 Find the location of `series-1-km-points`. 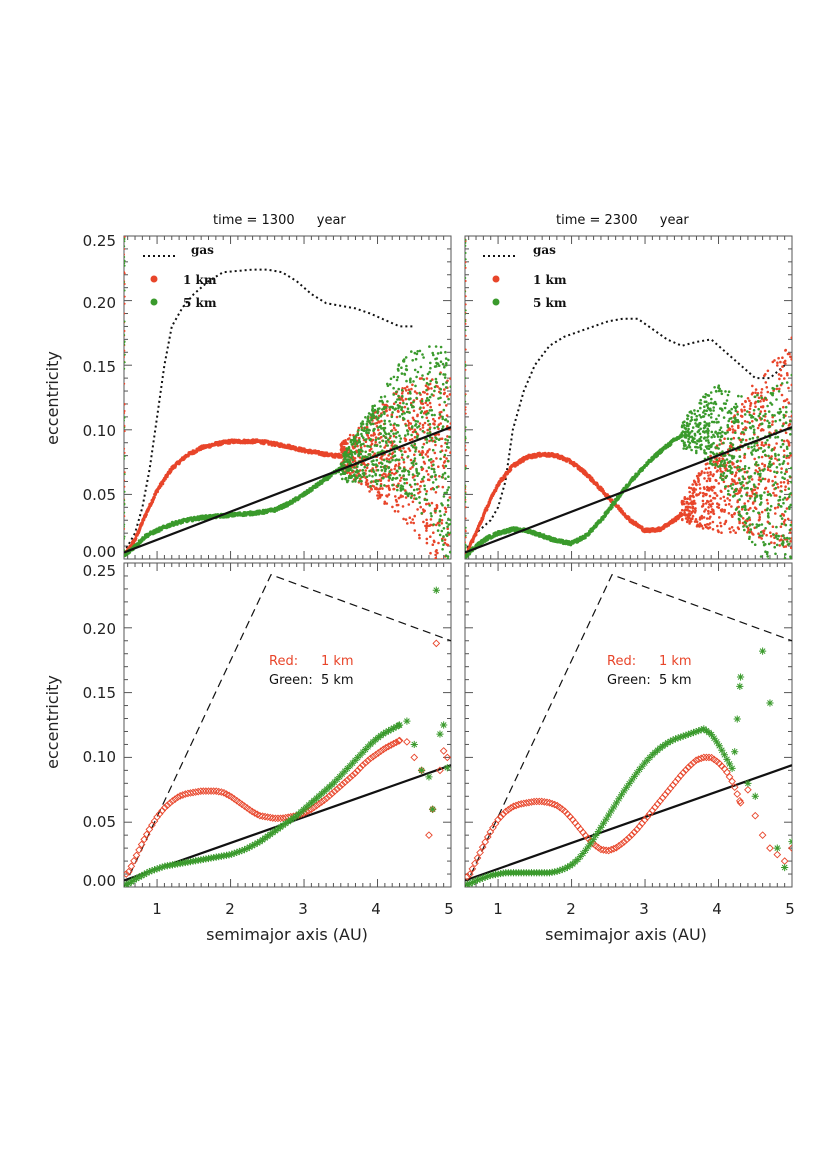

series-1-km-points is located at coordinates (287, 397).